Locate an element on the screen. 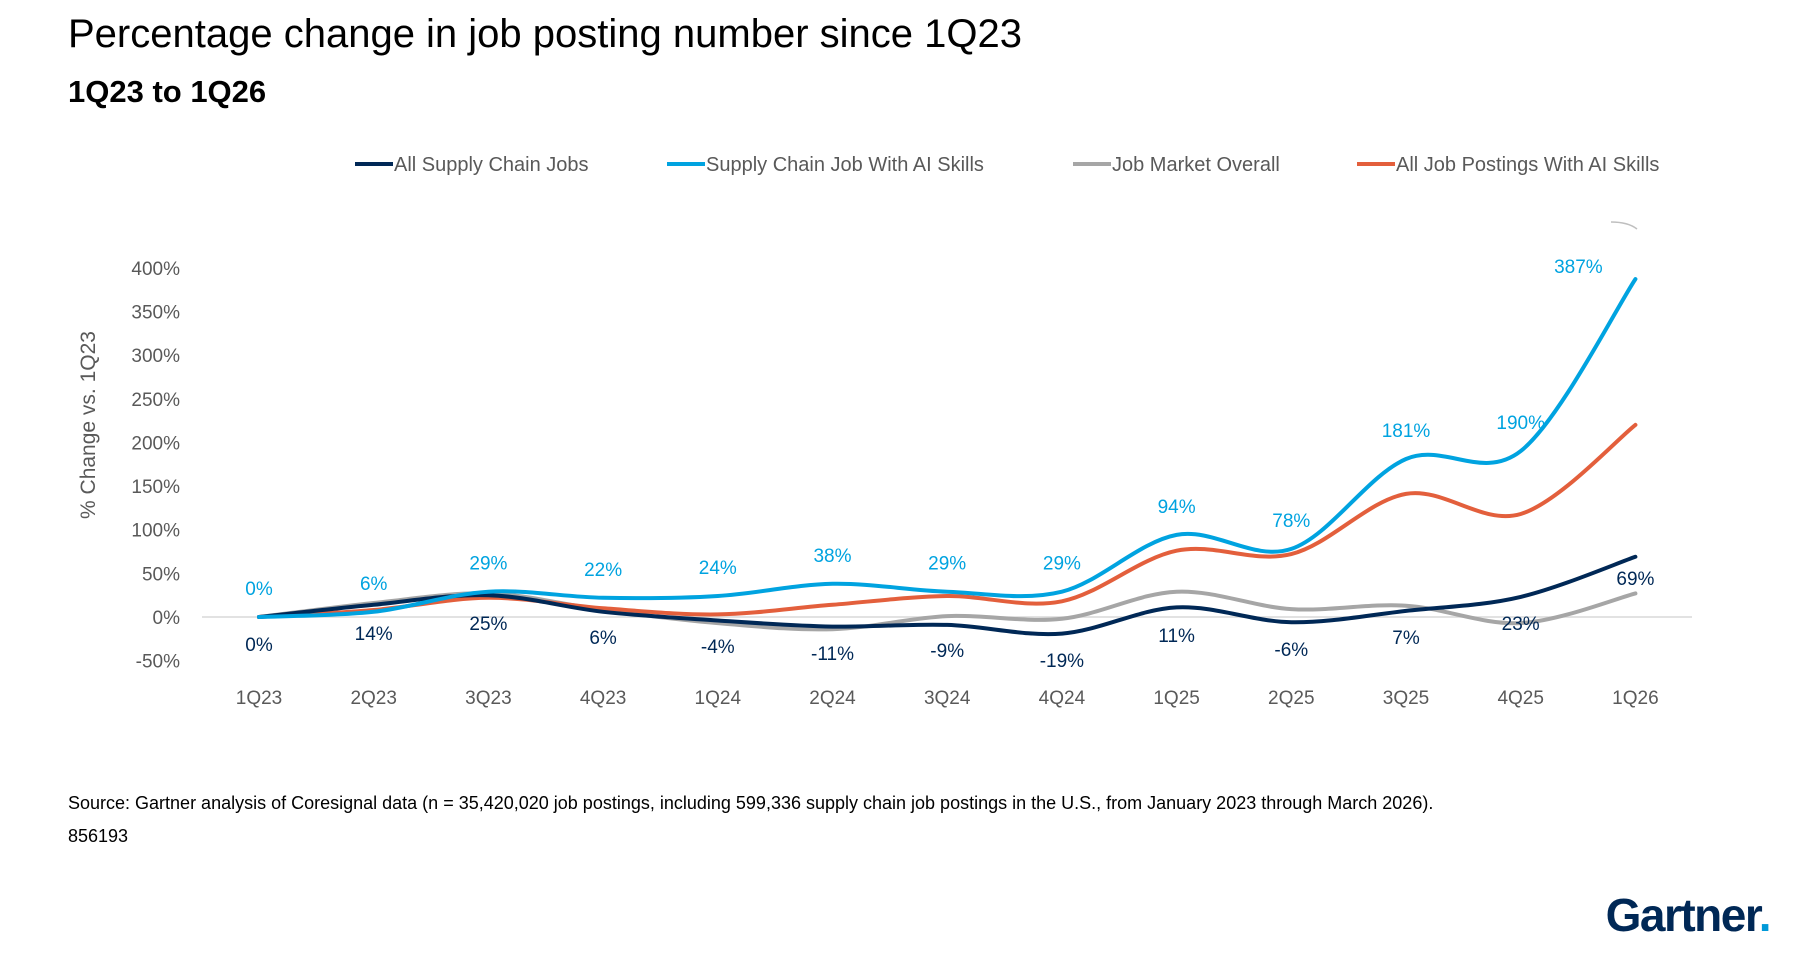 Image resolution: width=1800 pixels, height=957 pixels. y-tick-label: 200% is located at coordinates (155, 443).